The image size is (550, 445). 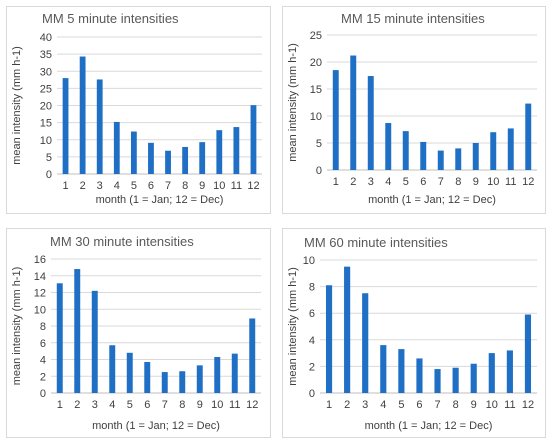 I want to click on x-tick-label: 11, so click(x=509, y=405).